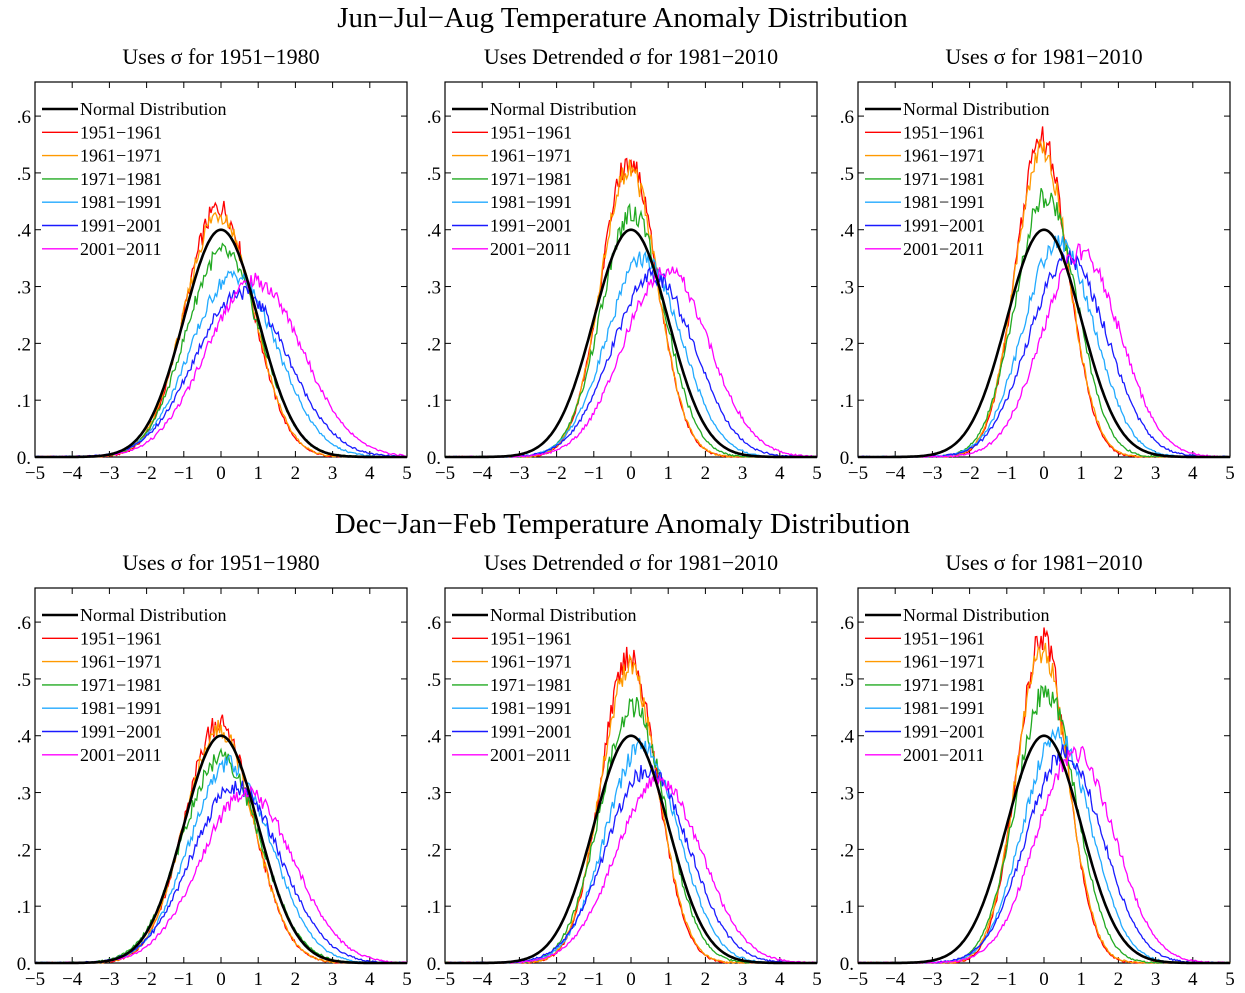 This screenshot has height=993, width=1245. Describe the element at coordinates (1044, 562) in the screenshot. I see `panel-subtitle: Uses σ for 1981−2010` at that location.